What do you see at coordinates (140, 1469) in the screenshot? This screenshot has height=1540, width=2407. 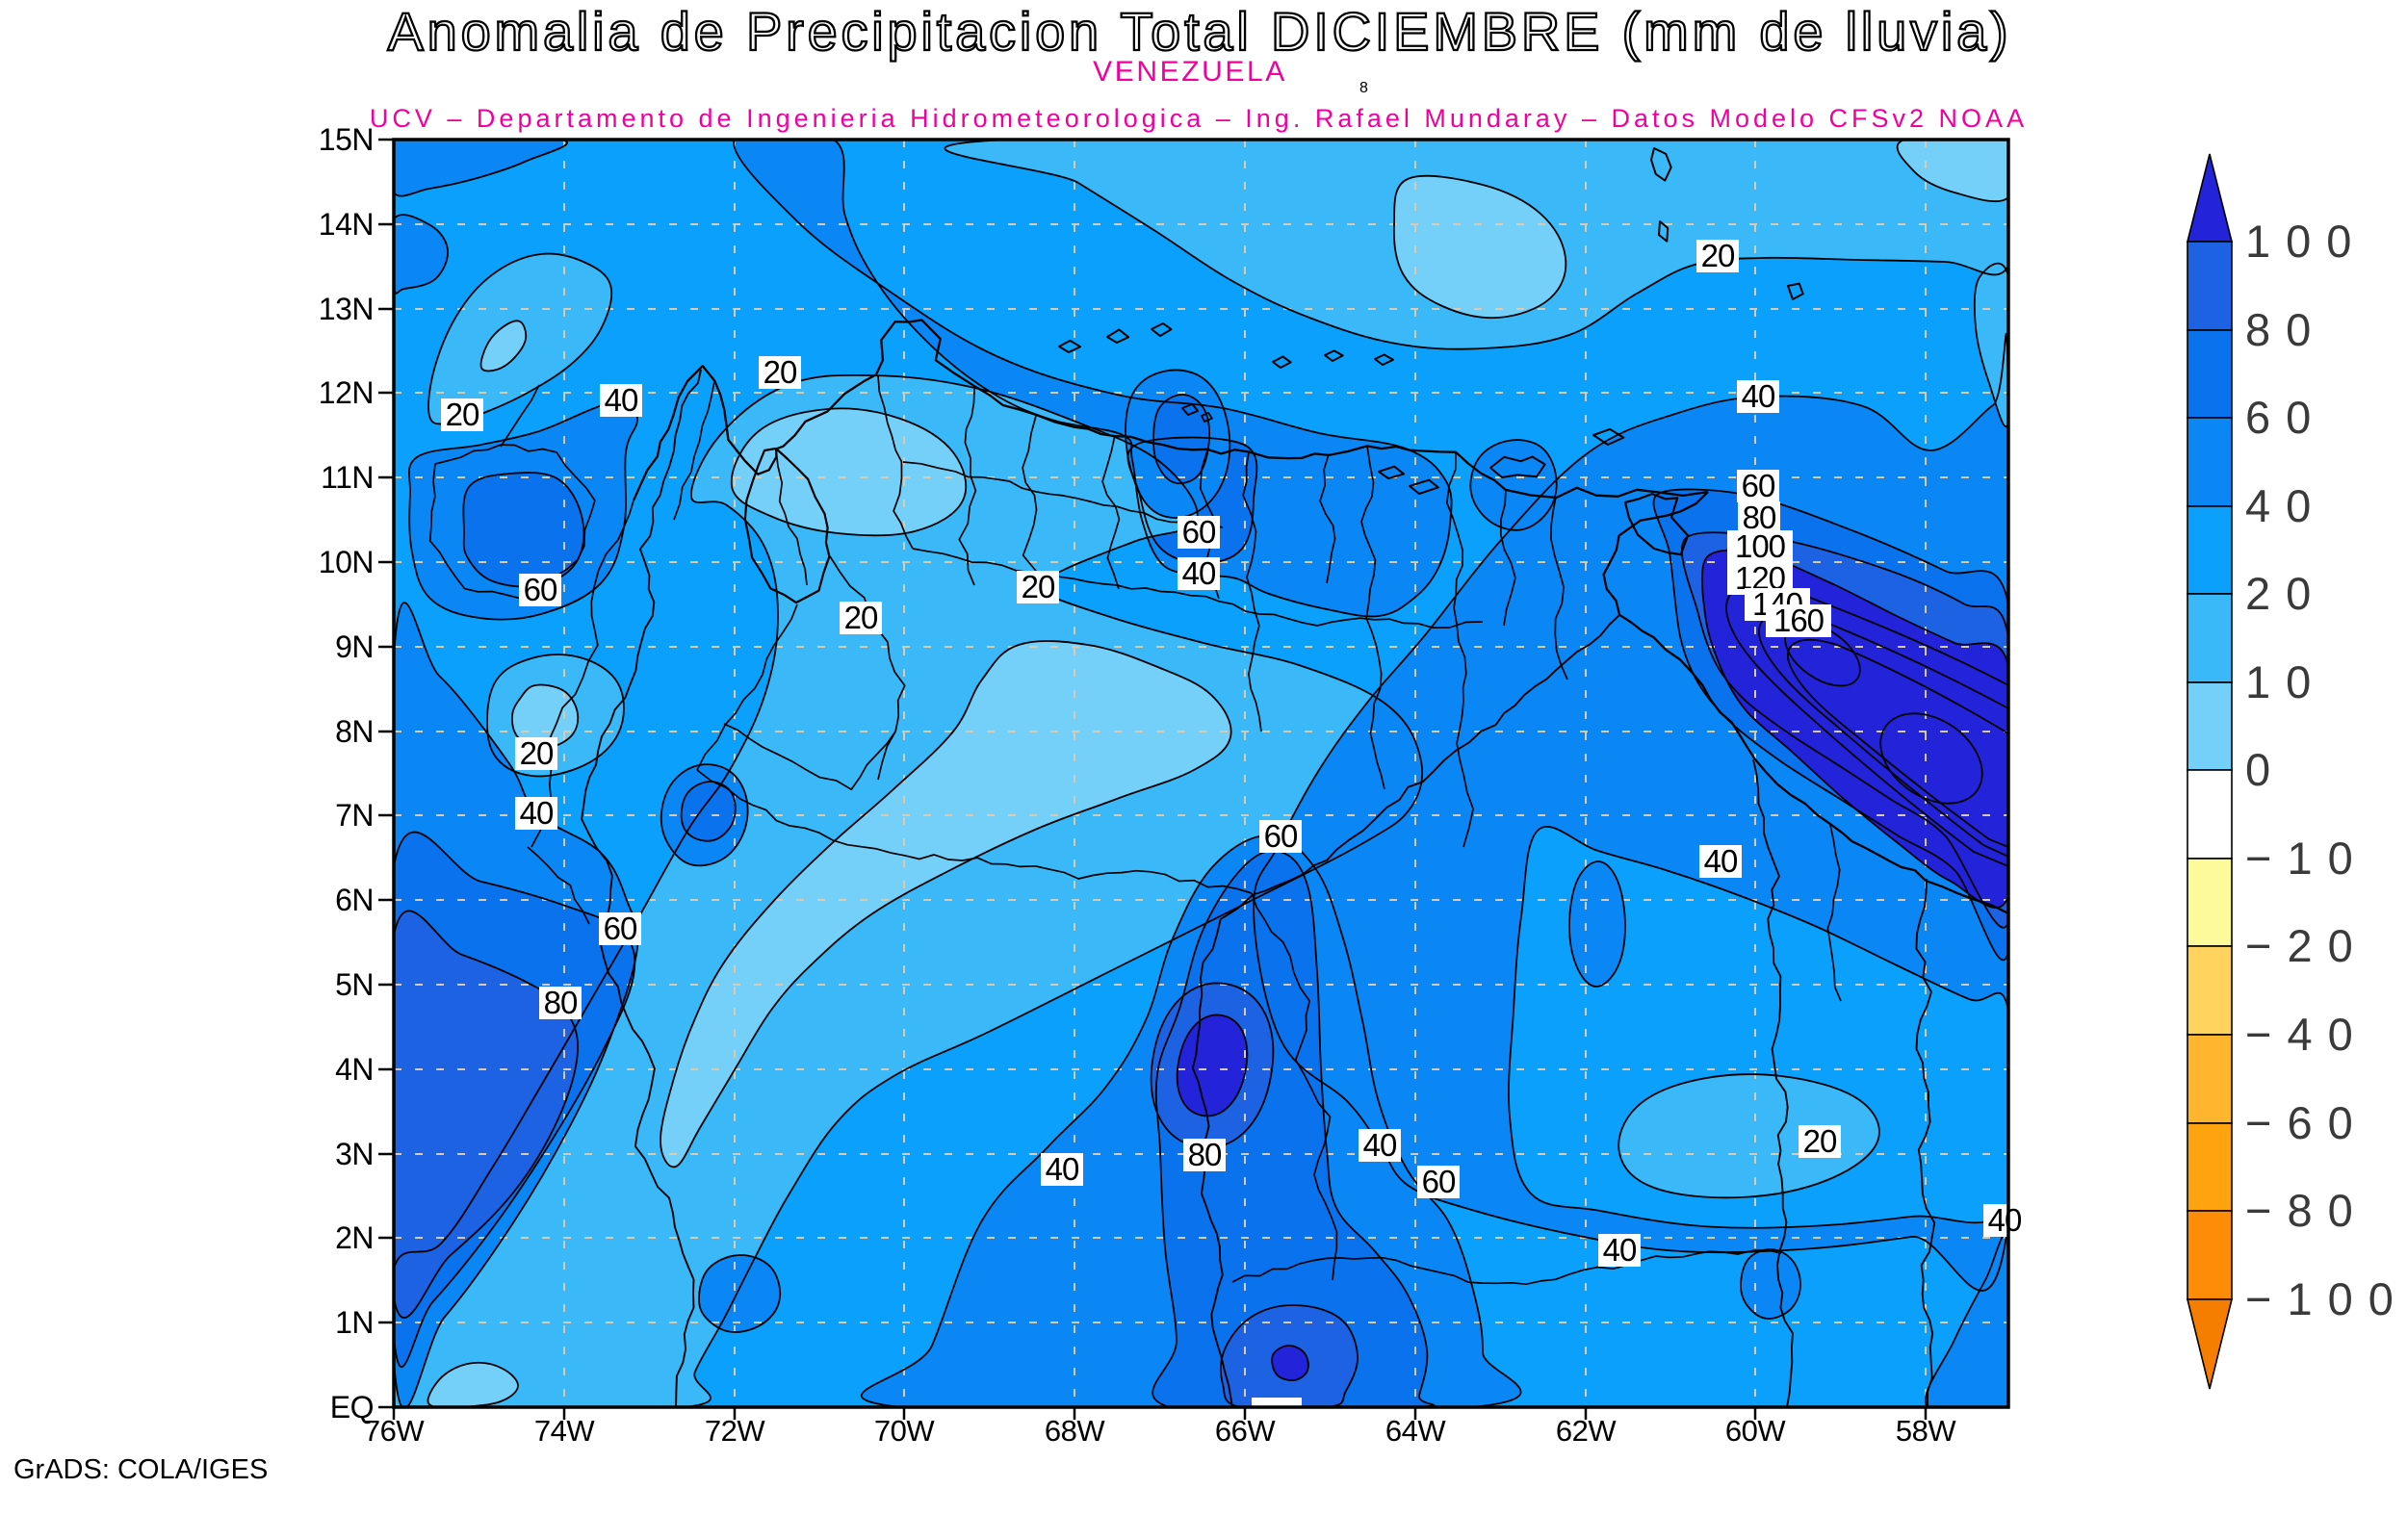 I see `svg-text: GrADS: COLA/IGES` at bounding box center [140, 1469].